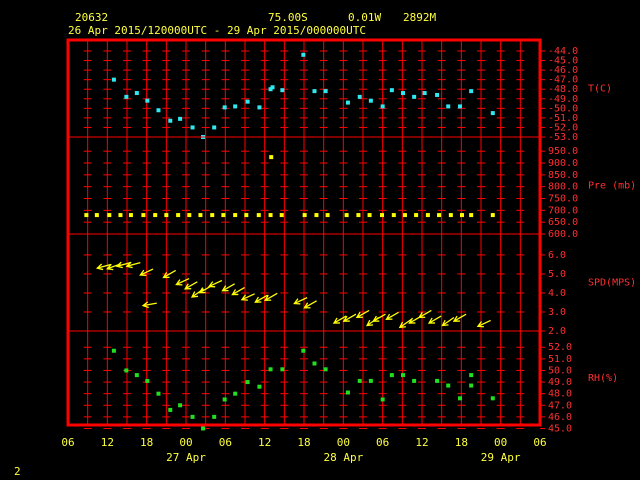 The width and height of the screenshot is (640, 480). I want to click on y-tick-label: 5.0, so click(557, 274).